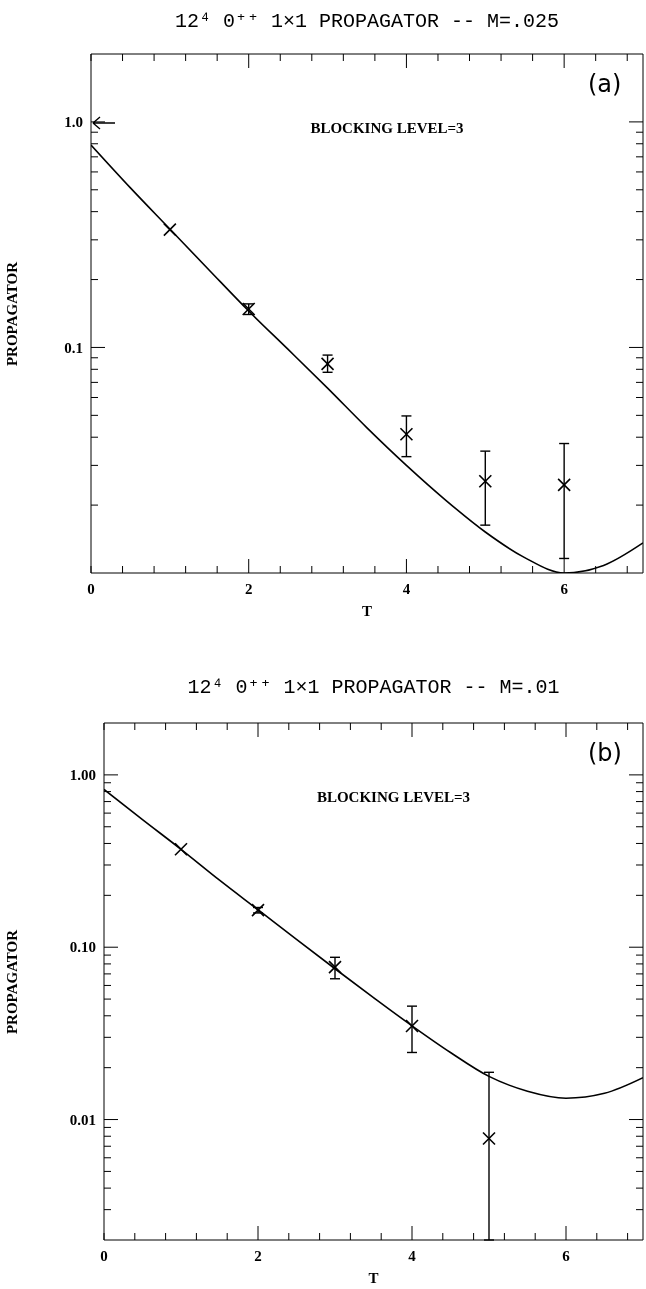 Image resolution: width=646 pixels, height=1289 pixels. Describe the element at coordinates (82, 1119) in the screenshot. I see `y-tick-label: 0.01` at that location.